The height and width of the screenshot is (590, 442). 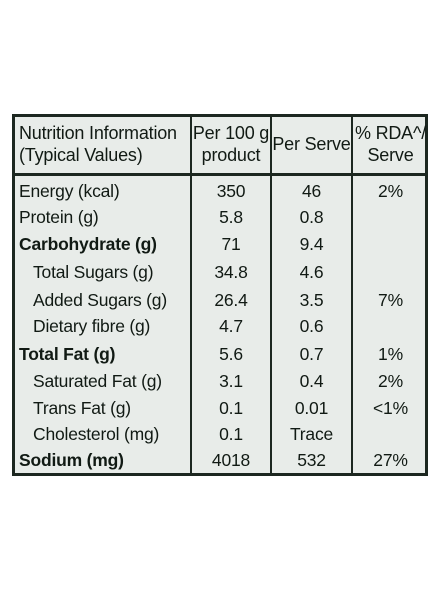 What do you see at coordinates (390, 133) in the screenshot?
I see `header-col4-line1: % RDA^/` at bounding box center [390, 133].